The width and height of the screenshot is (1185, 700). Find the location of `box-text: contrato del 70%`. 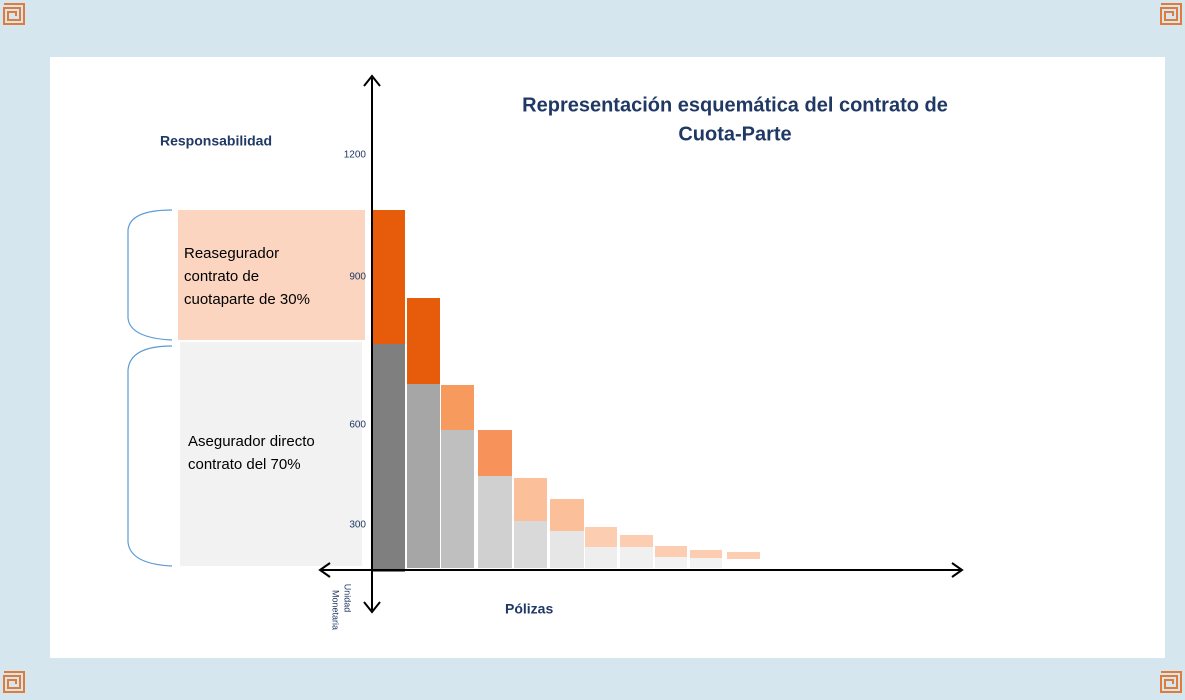

box-text: contrato del 70% is located at coordinates (244, 464).